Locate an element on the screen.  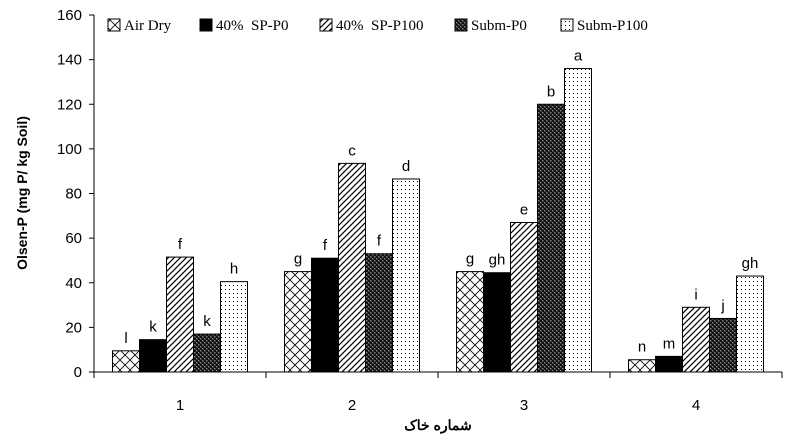
y-tick-label: 100 is located at coordinates (69, 149).